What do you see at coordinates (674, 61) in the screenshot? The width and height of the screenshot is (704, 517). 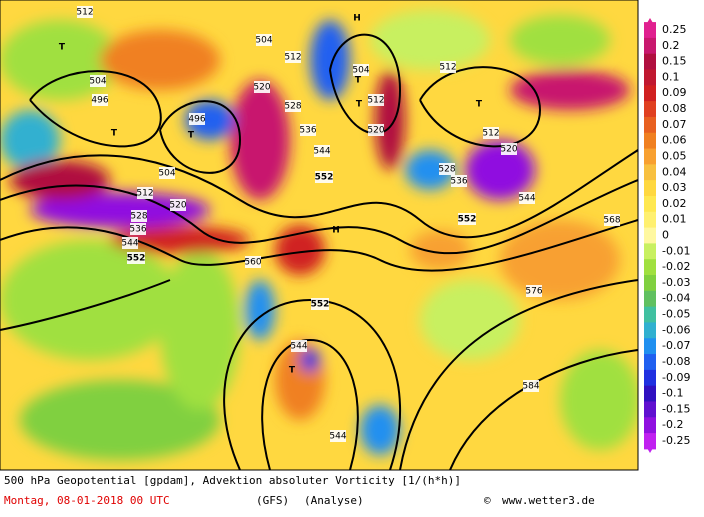 I see `legend-label: 0.15` at bounding box center [674, 61].